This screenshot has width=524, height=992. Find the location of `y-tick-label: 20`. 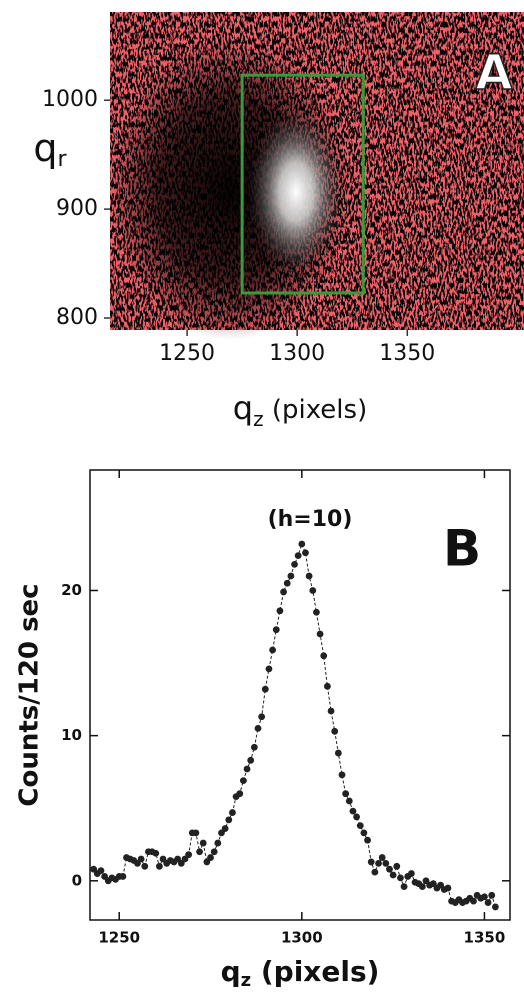

y-tick-label: 20 is located at coordinates (71, 590).